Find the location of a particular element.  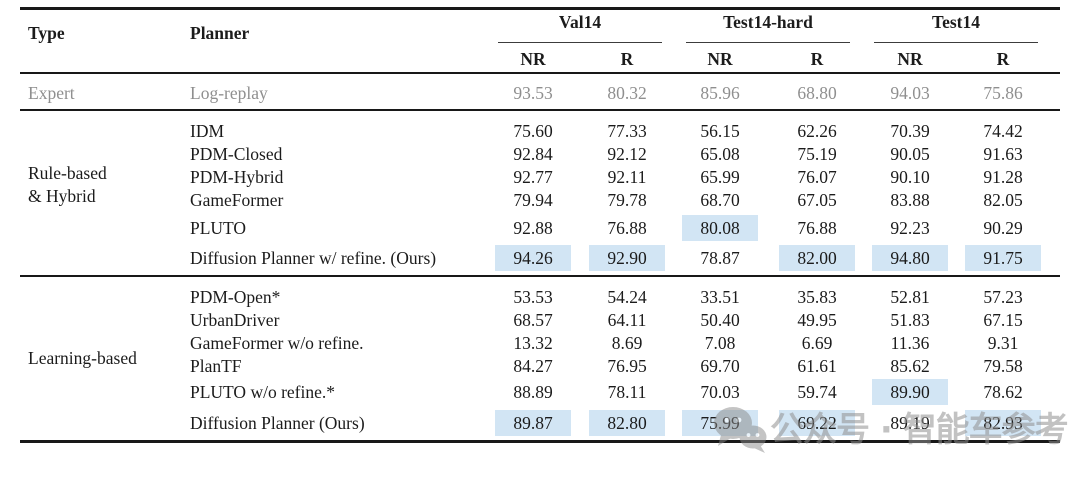

table-cell-highlighted: 82.00 is located at coordinates (817, 258).